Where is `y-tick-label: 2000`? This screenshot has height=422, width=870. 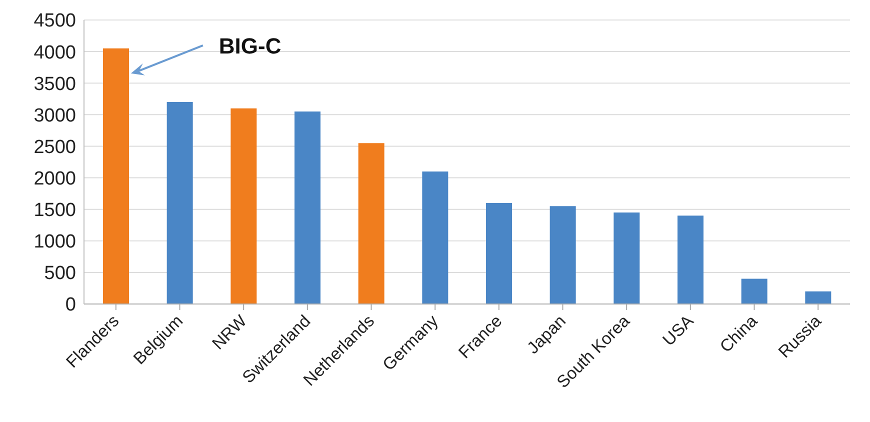
y-tick-label: 2000 is located at coordinates (55, 179).